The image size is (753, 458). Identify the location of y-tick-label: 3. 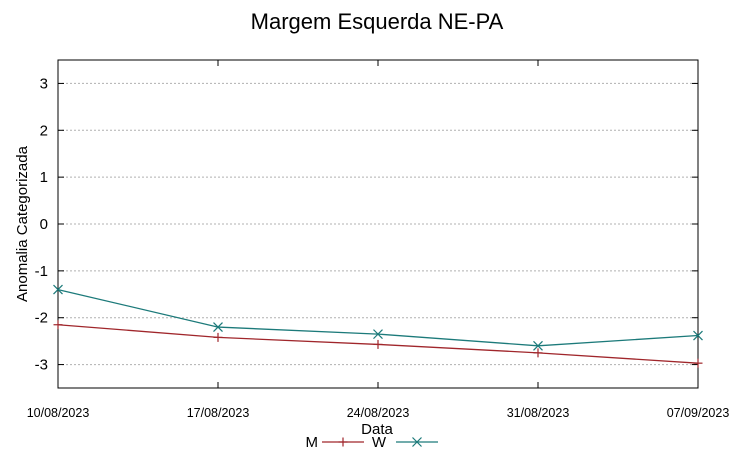
(44, 83).